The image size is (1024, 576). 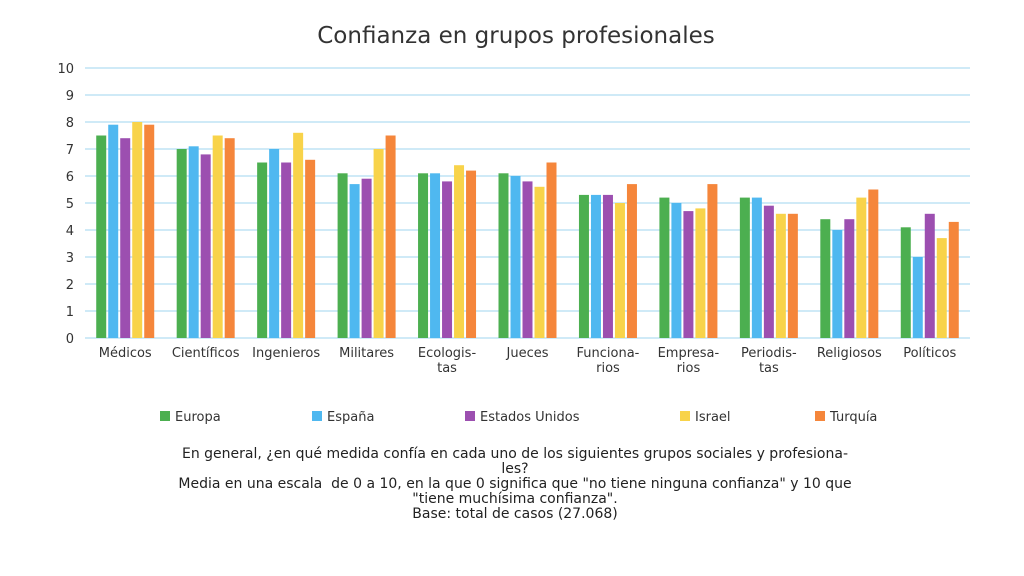 What do you see at coordinates (125, 353) in the screenshot?
I see `x-category-label: Médicos` at bounding box center [125, 353].